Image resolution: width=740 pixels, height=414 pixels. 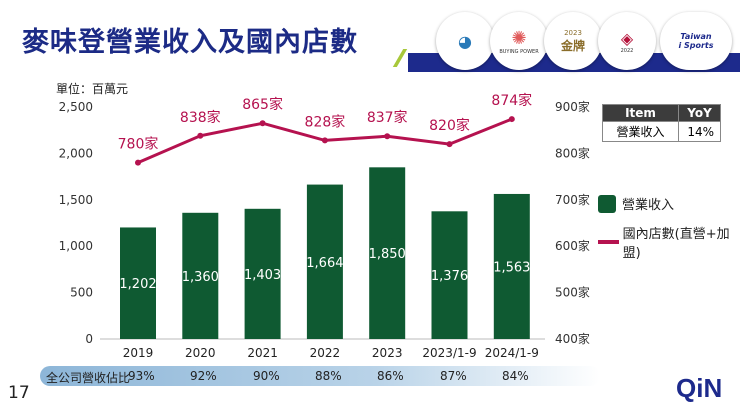 What do you see at coordinates (76, 107) in the screenshot?
I see `left-tick-label: 2,500` at bounding box center [76, 107].